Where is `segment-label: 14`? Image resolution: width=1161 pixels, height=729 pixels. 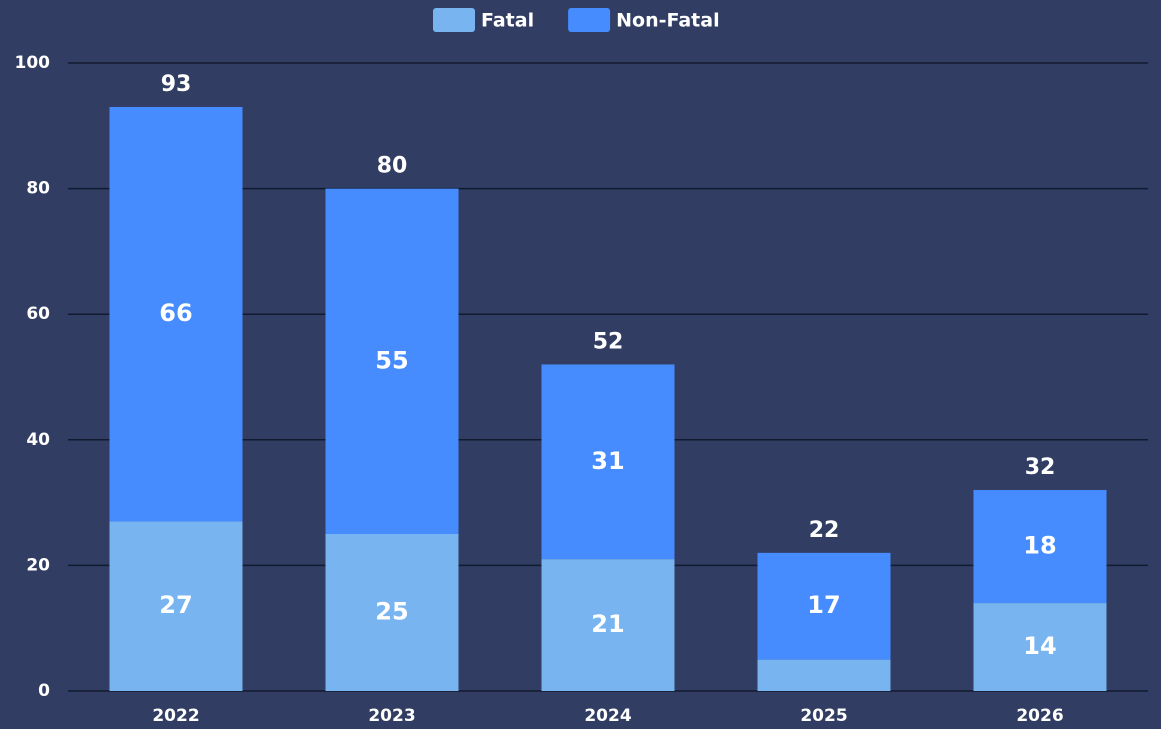 segment-label: 14 is located at coordinates (1039, 646).